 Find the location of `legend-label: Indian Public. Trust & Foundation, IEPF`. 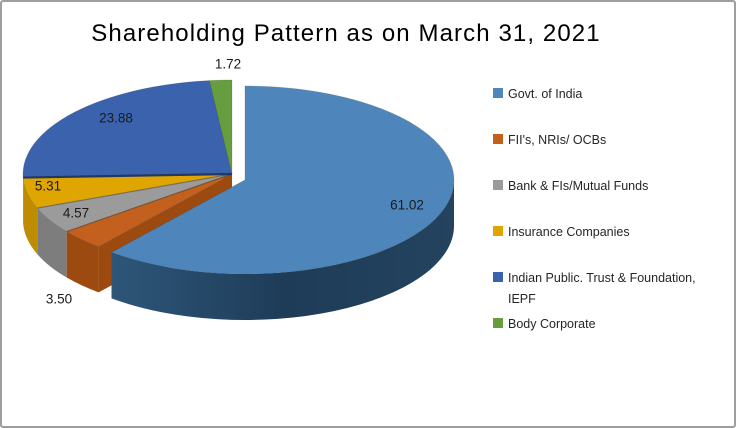

legend-label: Indian Public. Trust & Foundation, IEPF is located at coordinates (602, 288).